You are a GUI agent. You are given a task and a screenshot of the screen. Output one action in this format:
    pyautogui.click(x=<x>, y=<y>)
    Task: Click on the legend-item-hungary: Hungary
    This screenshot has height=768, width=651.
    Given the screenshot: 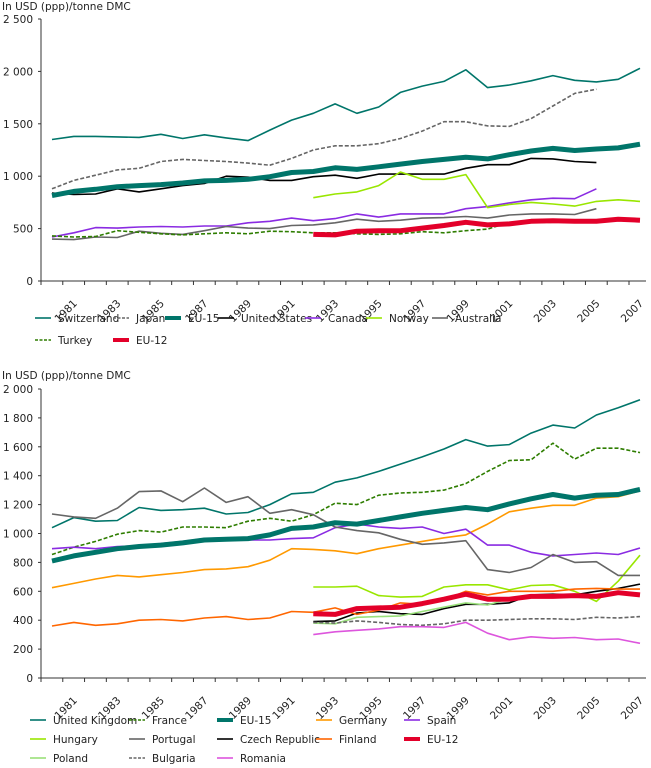 What is the action you would take?
    pyautogui.click(x=64, y=740)
    